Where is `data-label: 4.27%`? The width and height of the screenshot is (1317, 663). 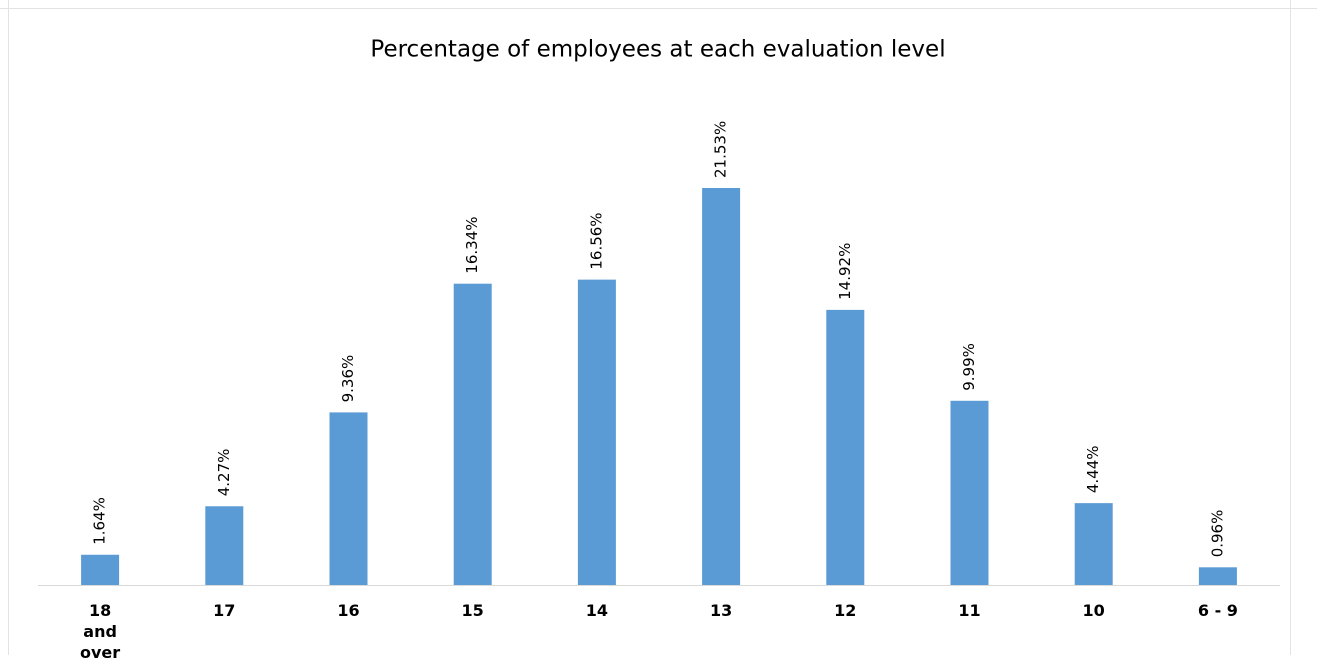 data-label: 4.27% is located at coordinates (224, 473).